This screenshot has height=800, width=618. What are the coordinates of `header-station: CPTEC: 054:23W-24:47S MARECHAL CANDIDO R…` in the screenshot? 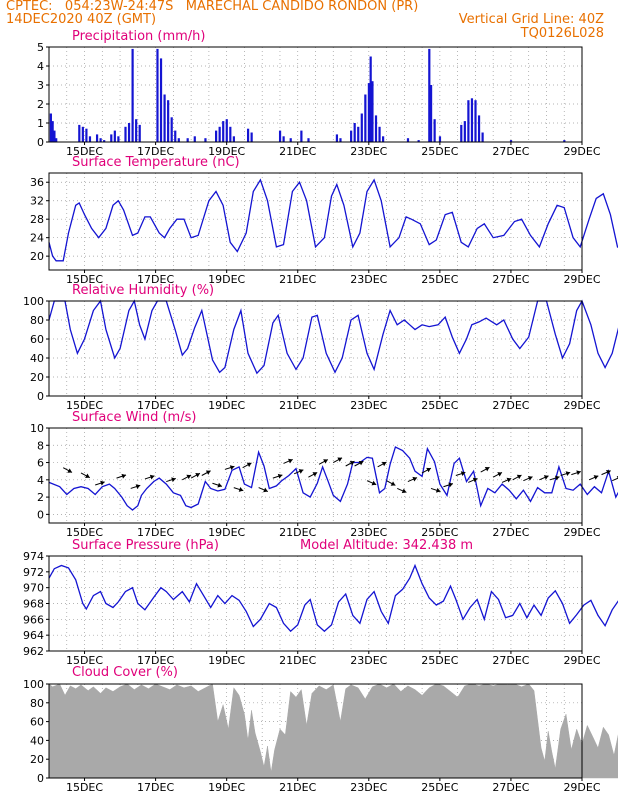 It's located at (212, 7).